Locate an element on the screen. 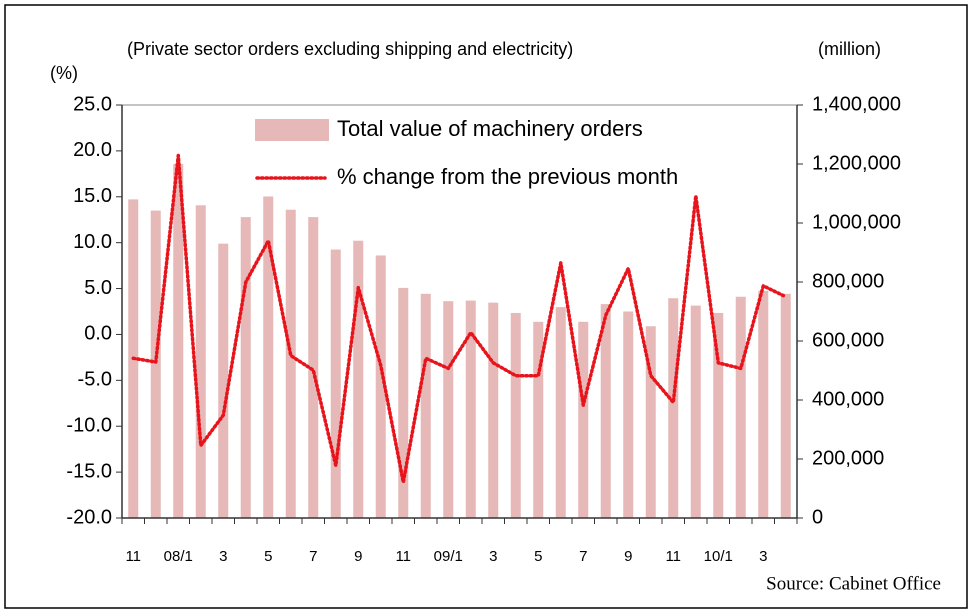  source: Source: Cabinet Office is located at coordinates (853, 583).